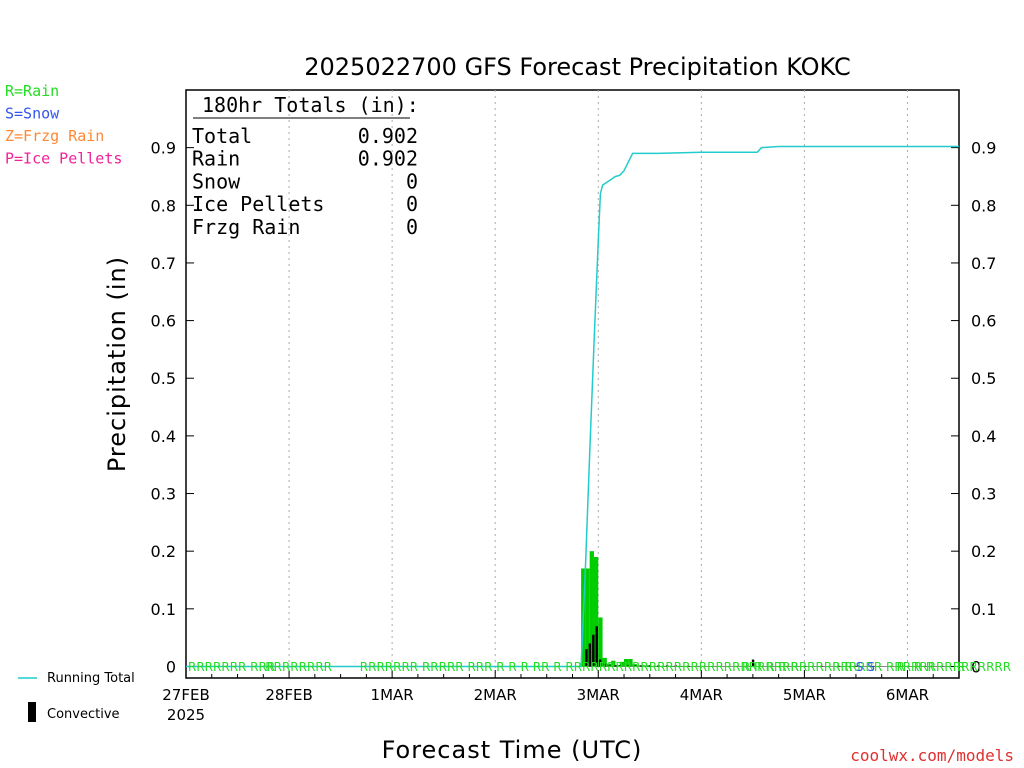 The height and width of the screenshot is (768, 1024). What do you see at coordinates (392, 695) in the screenshot?
I see `x-tick-label: 1MAR` at bounding box center [392, 695].